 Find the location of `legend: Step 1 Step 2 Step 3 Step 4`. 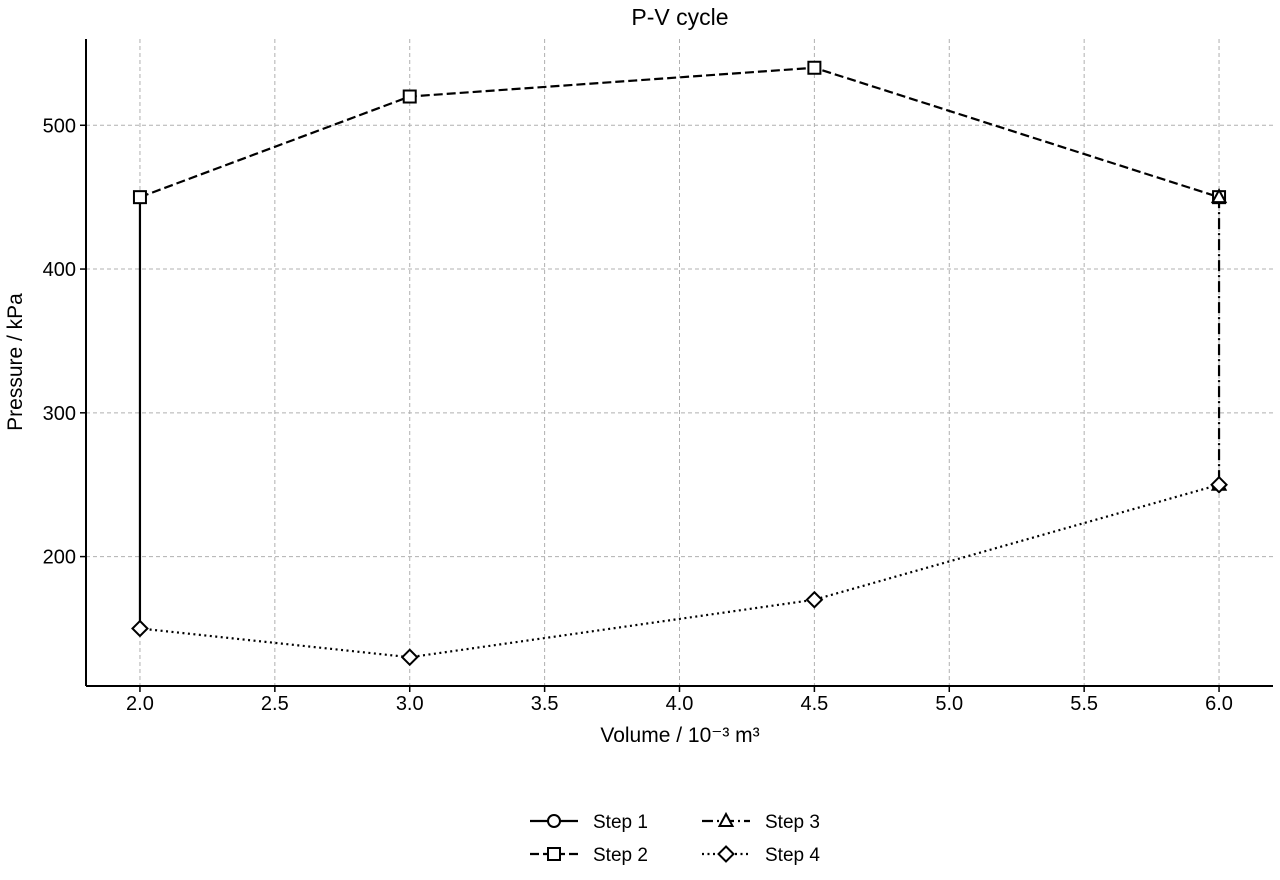

legend: Step 1 Step 2 Step 3 Step 4 is located at coordinates (675, 838).